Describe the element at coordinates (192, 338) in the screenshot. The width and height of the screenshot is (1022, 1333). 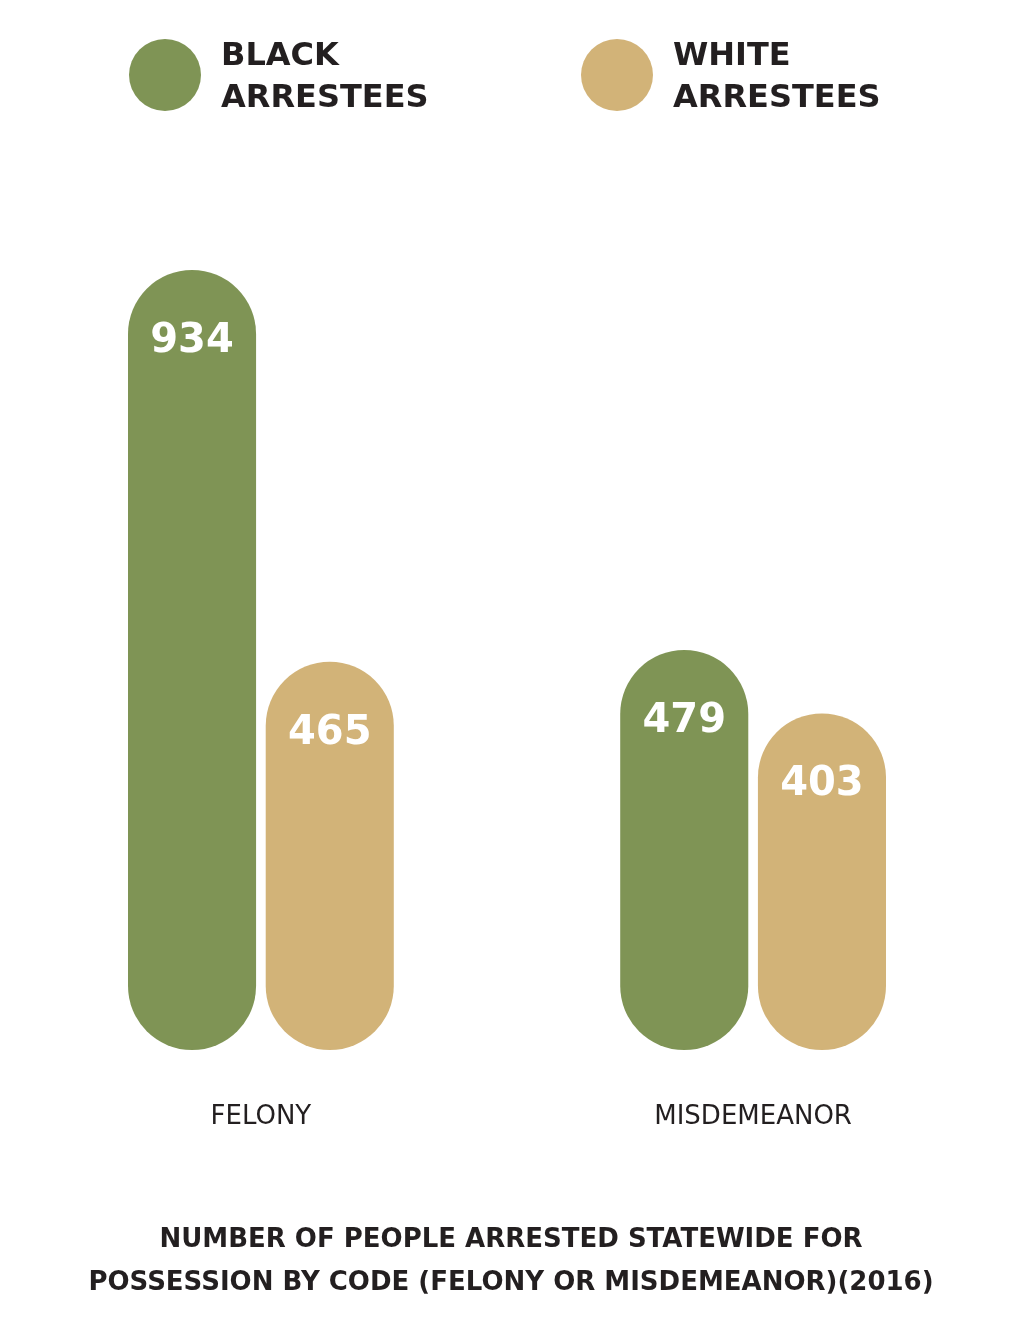
I see `data-label: 934` at that location.